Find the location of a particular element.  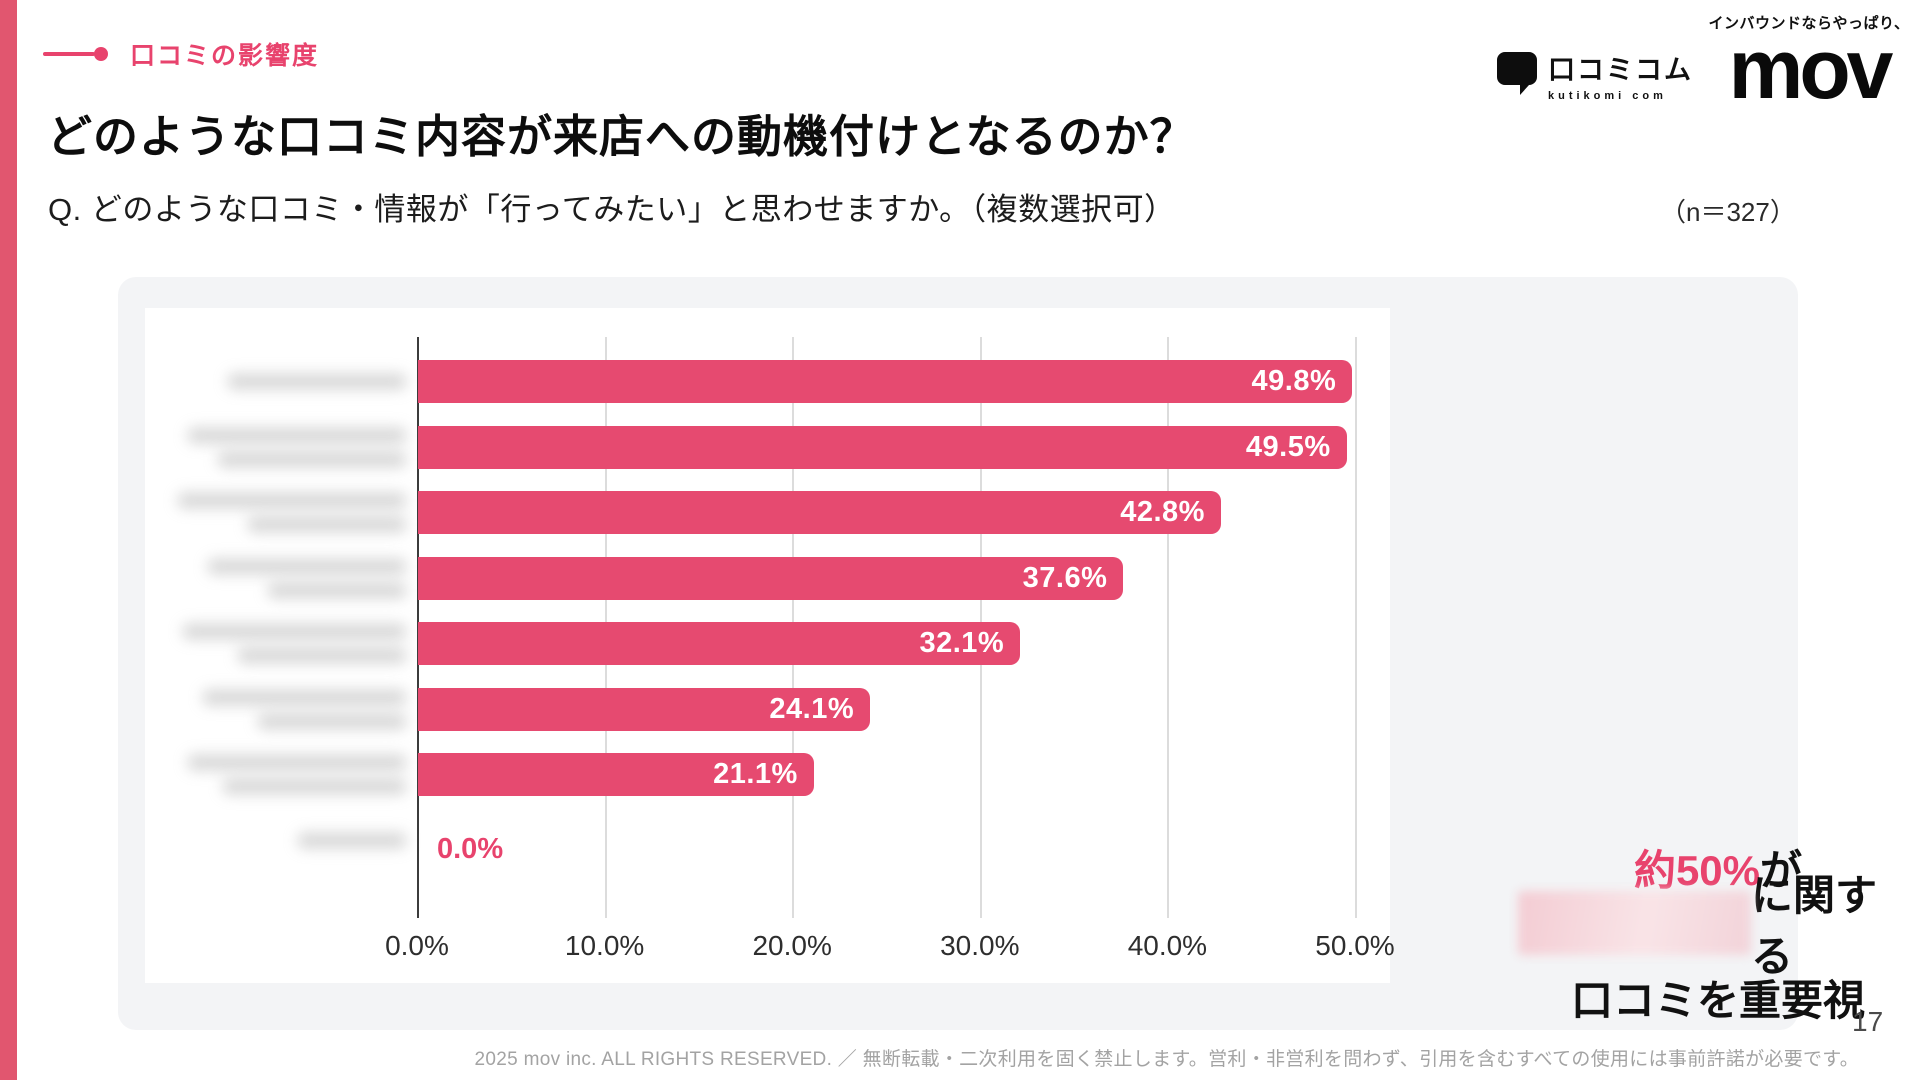

insight-line-2: に関する is located at coordinates (1718, 926).